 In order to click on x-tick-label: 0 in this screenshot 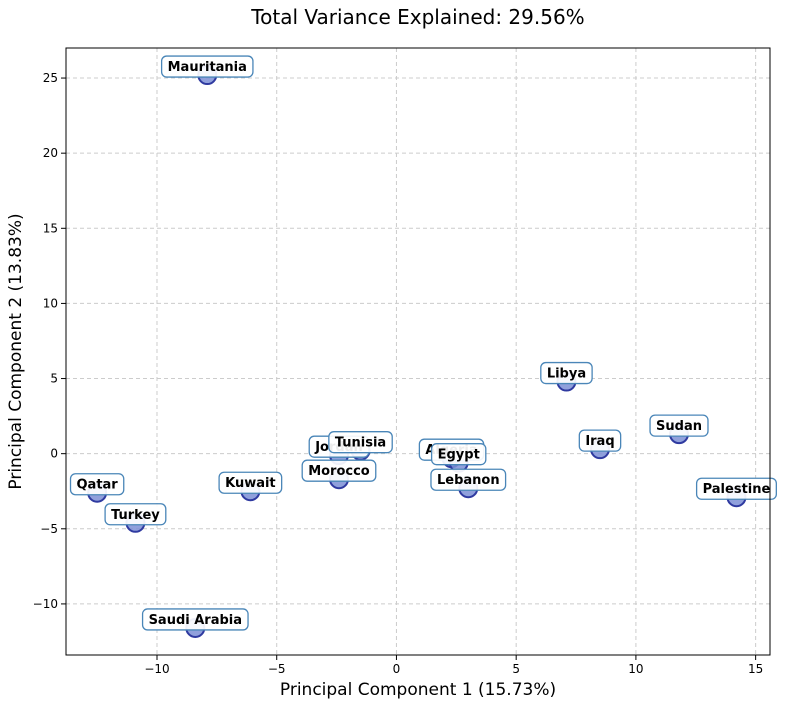, I will do `click(397, 669)`.